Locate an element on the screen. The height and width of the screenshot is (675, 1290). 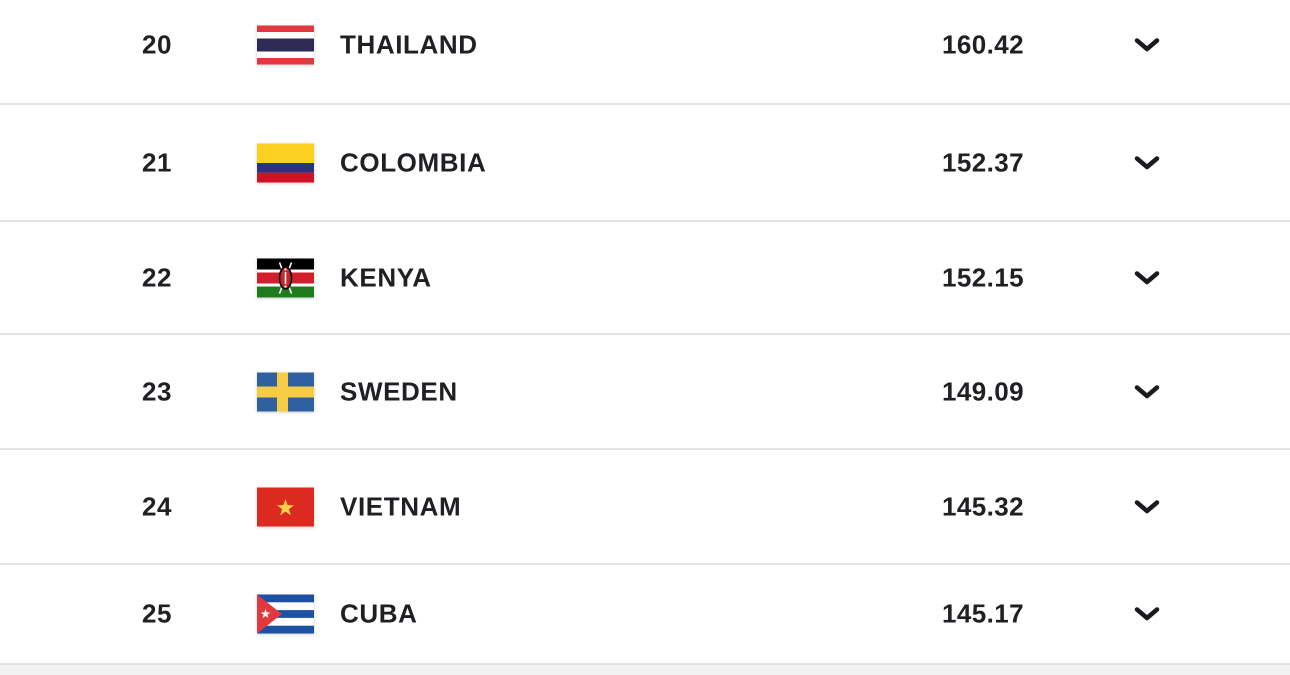
country-name: COLOMBIA is located at coordinates (413, 162).